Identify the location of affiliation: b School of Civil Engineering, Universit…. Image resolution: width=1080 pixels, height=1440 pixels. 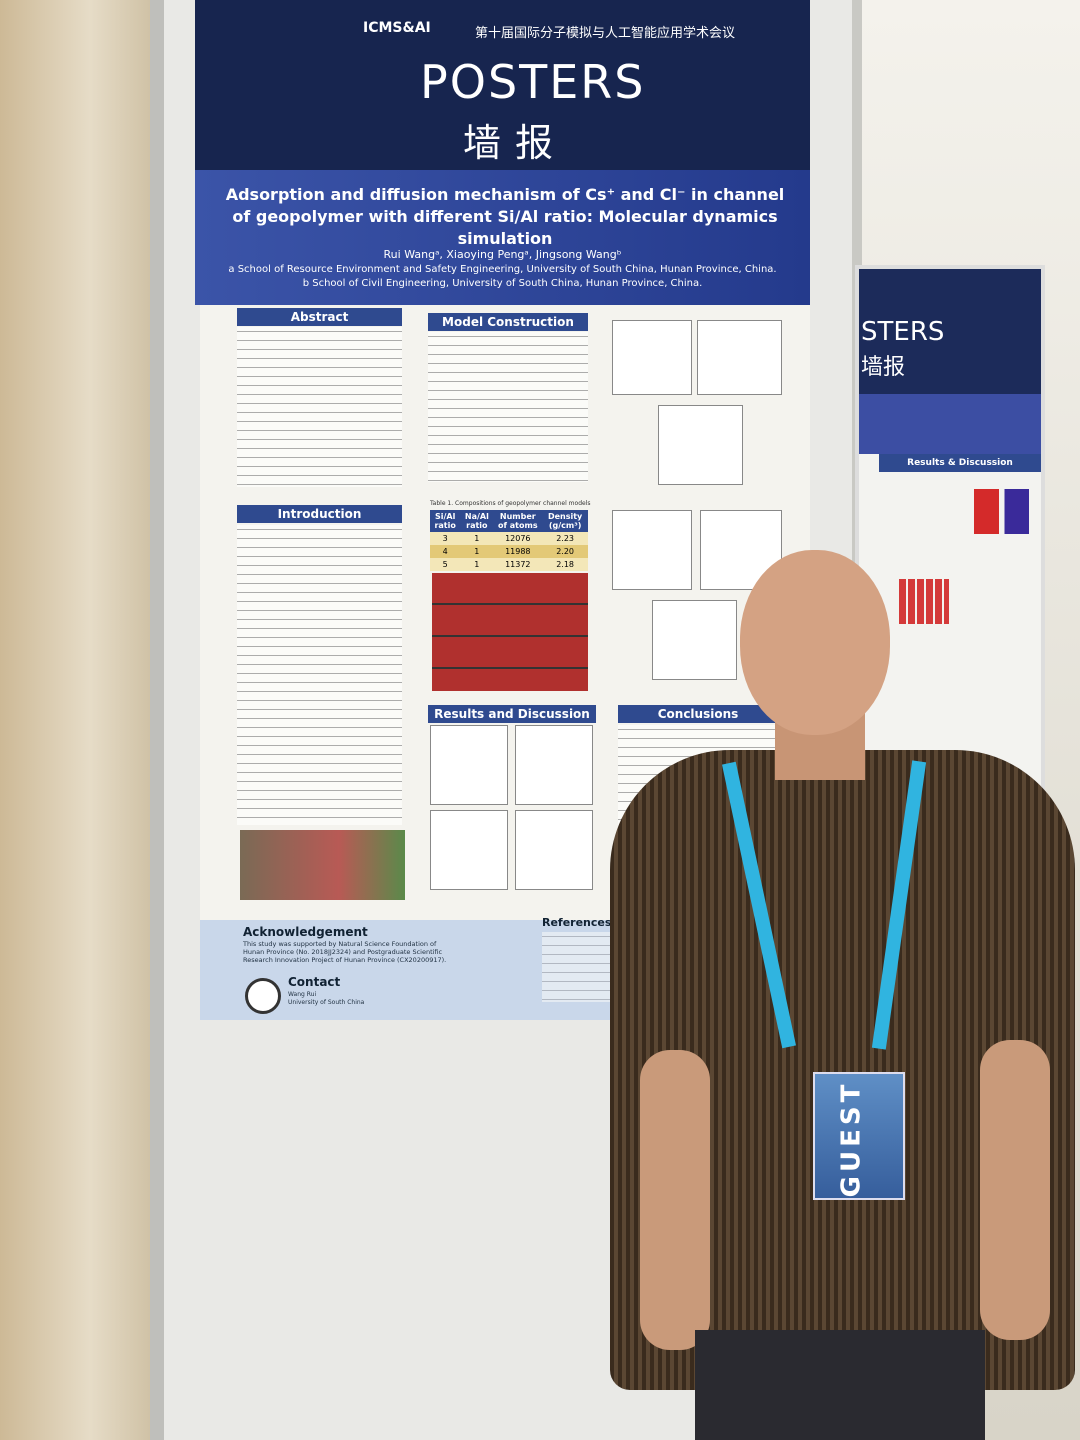
(502, 283).